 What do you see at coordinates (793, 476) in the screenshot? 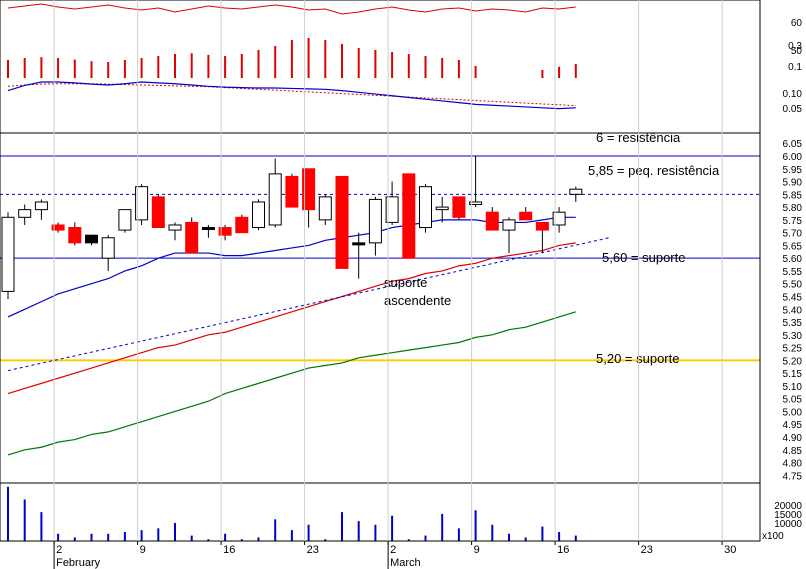
I see `price-tick-label: 4.75` at bounding box center [793, 476].